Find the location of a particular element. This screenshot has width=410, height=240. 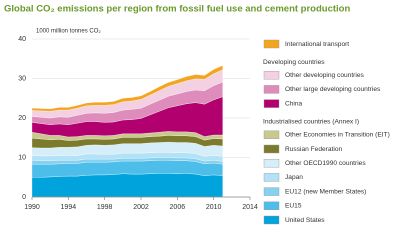

legend-heading: Industrialised countries (Annex I) is located at coordinates (311, 122).